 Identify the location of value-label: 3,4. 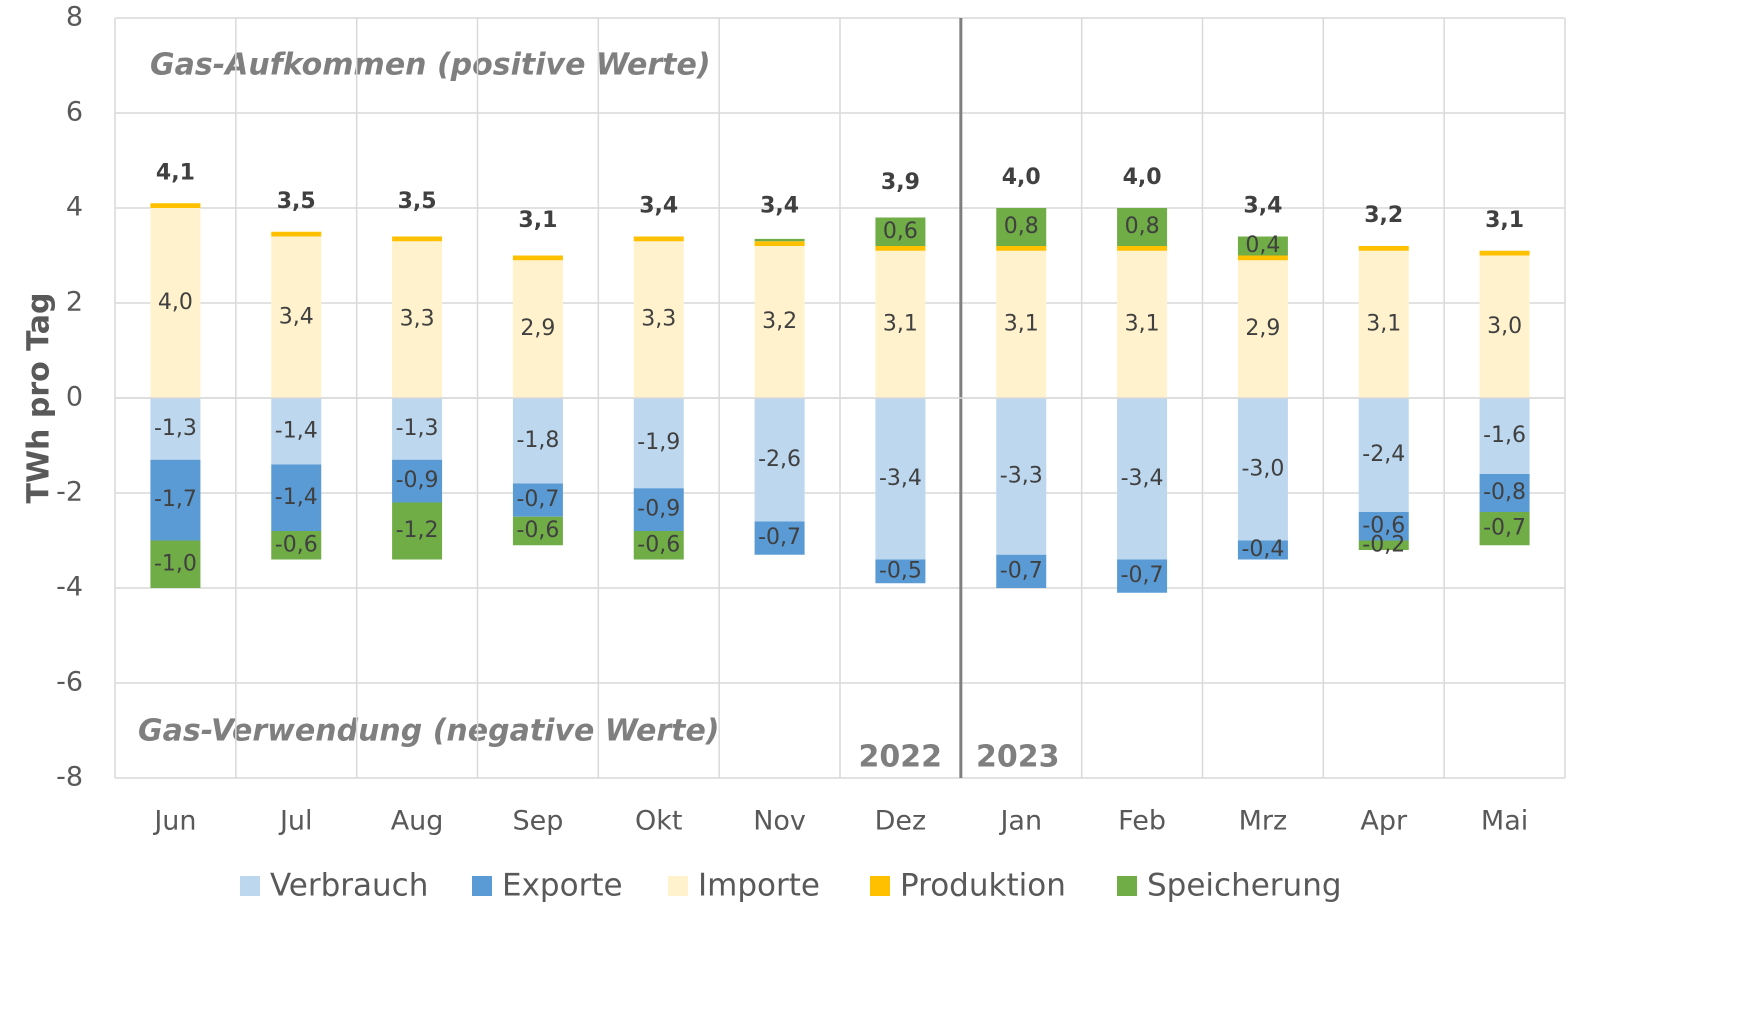
(296, 316).